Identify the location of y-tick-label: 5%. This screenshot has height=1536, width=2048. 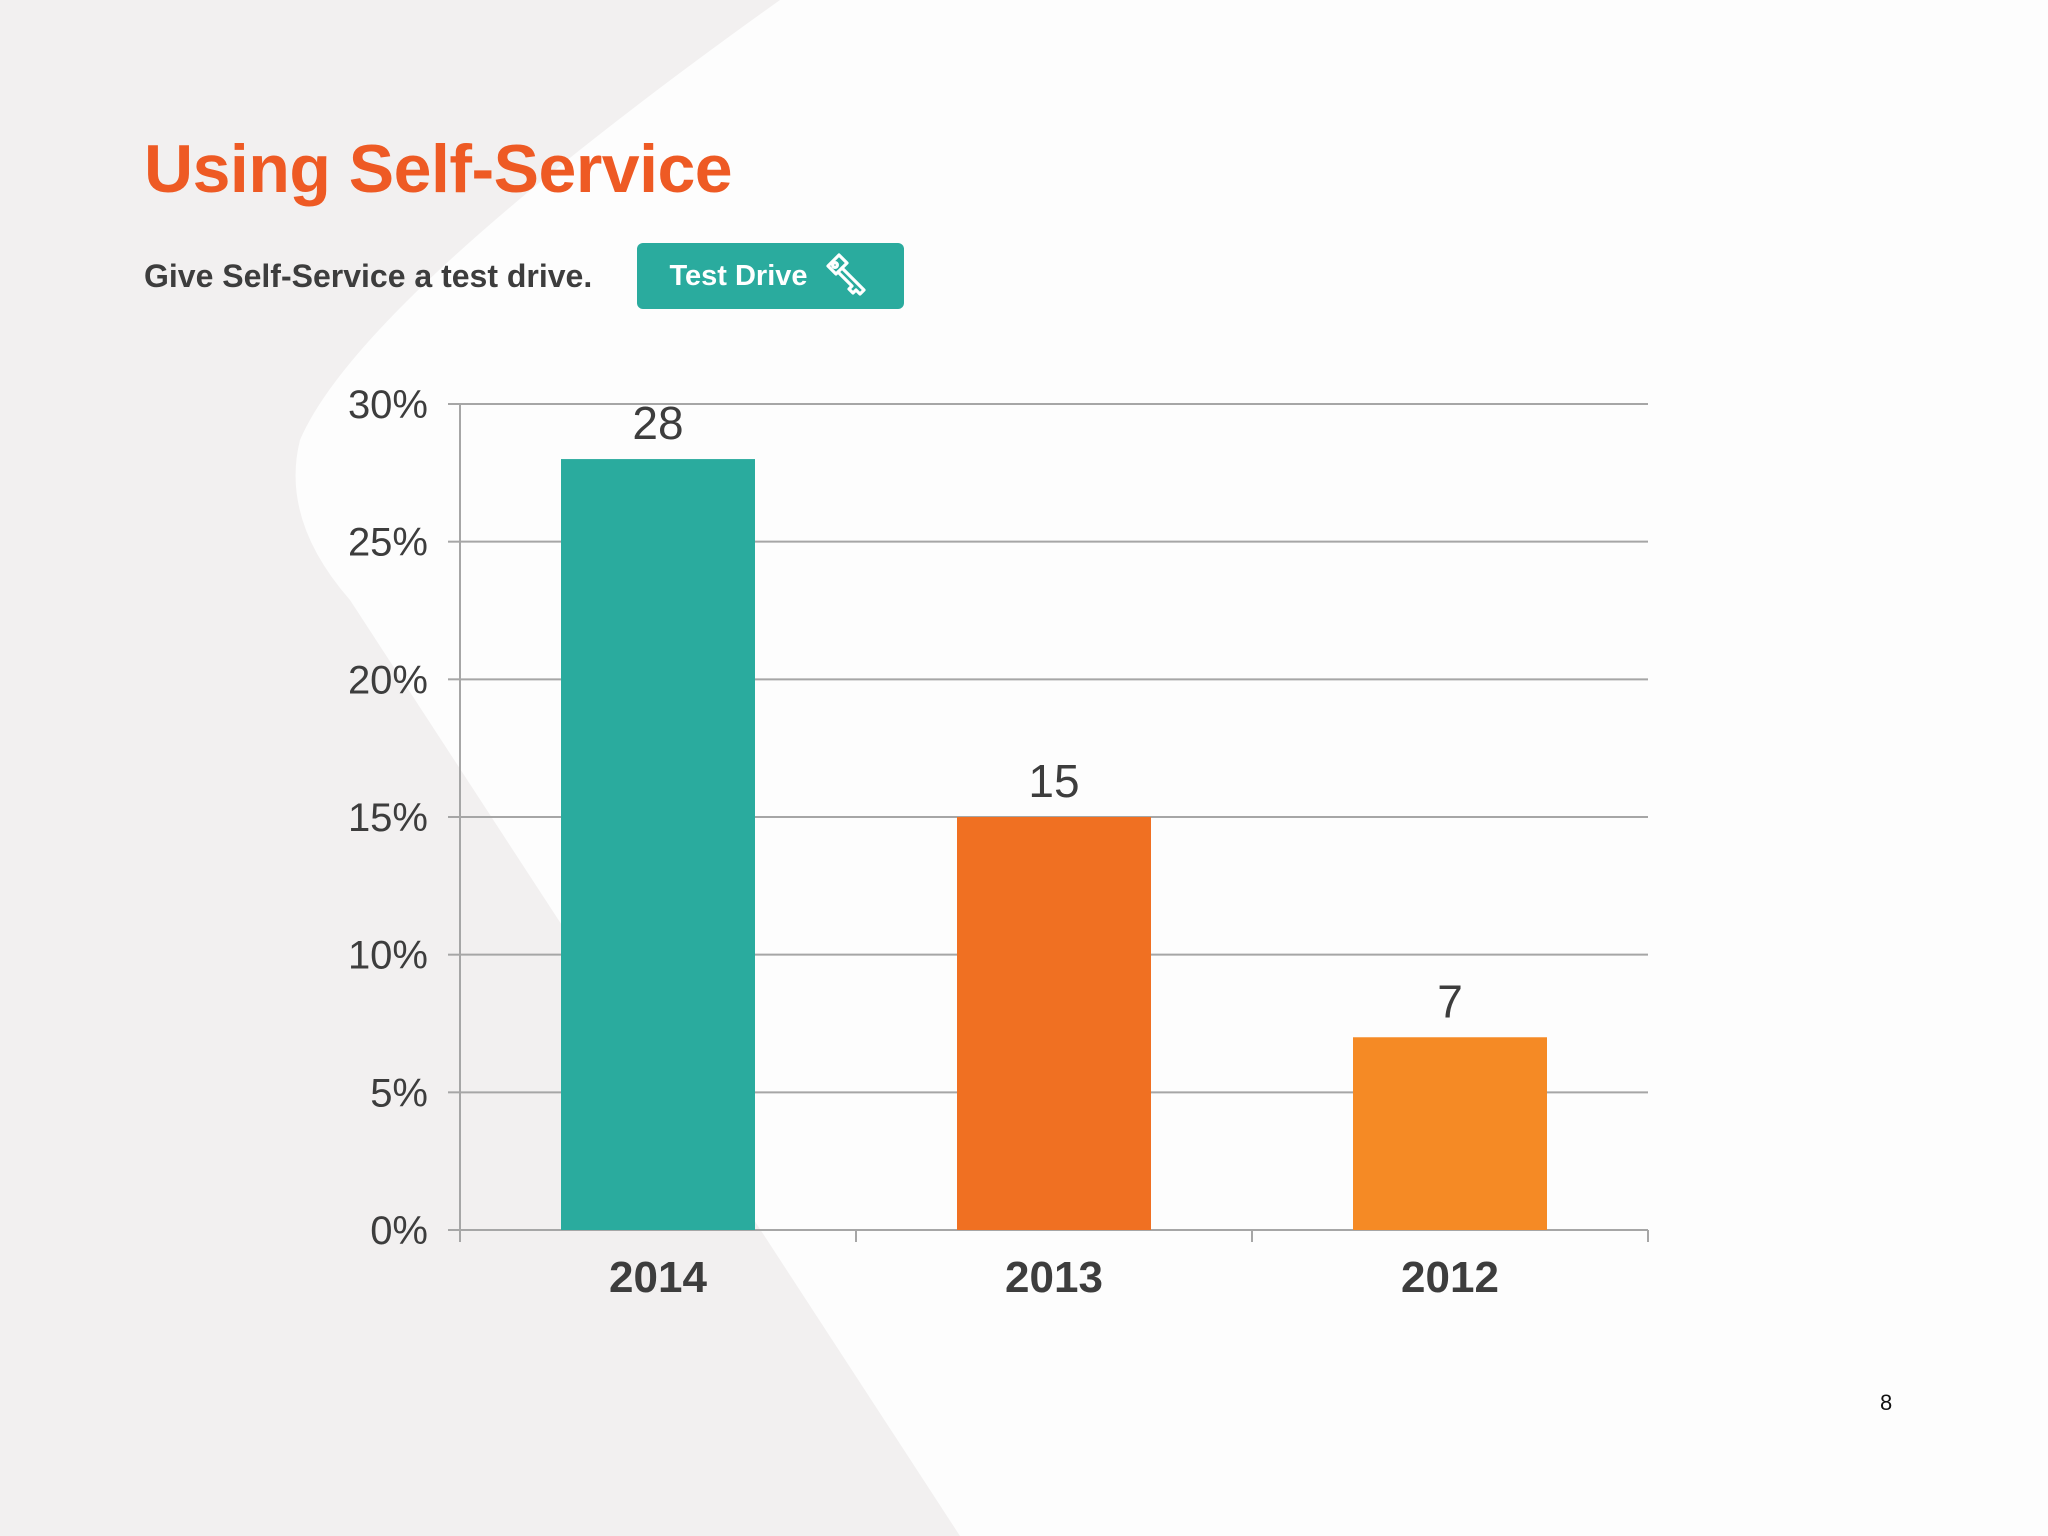
(399, 1093).